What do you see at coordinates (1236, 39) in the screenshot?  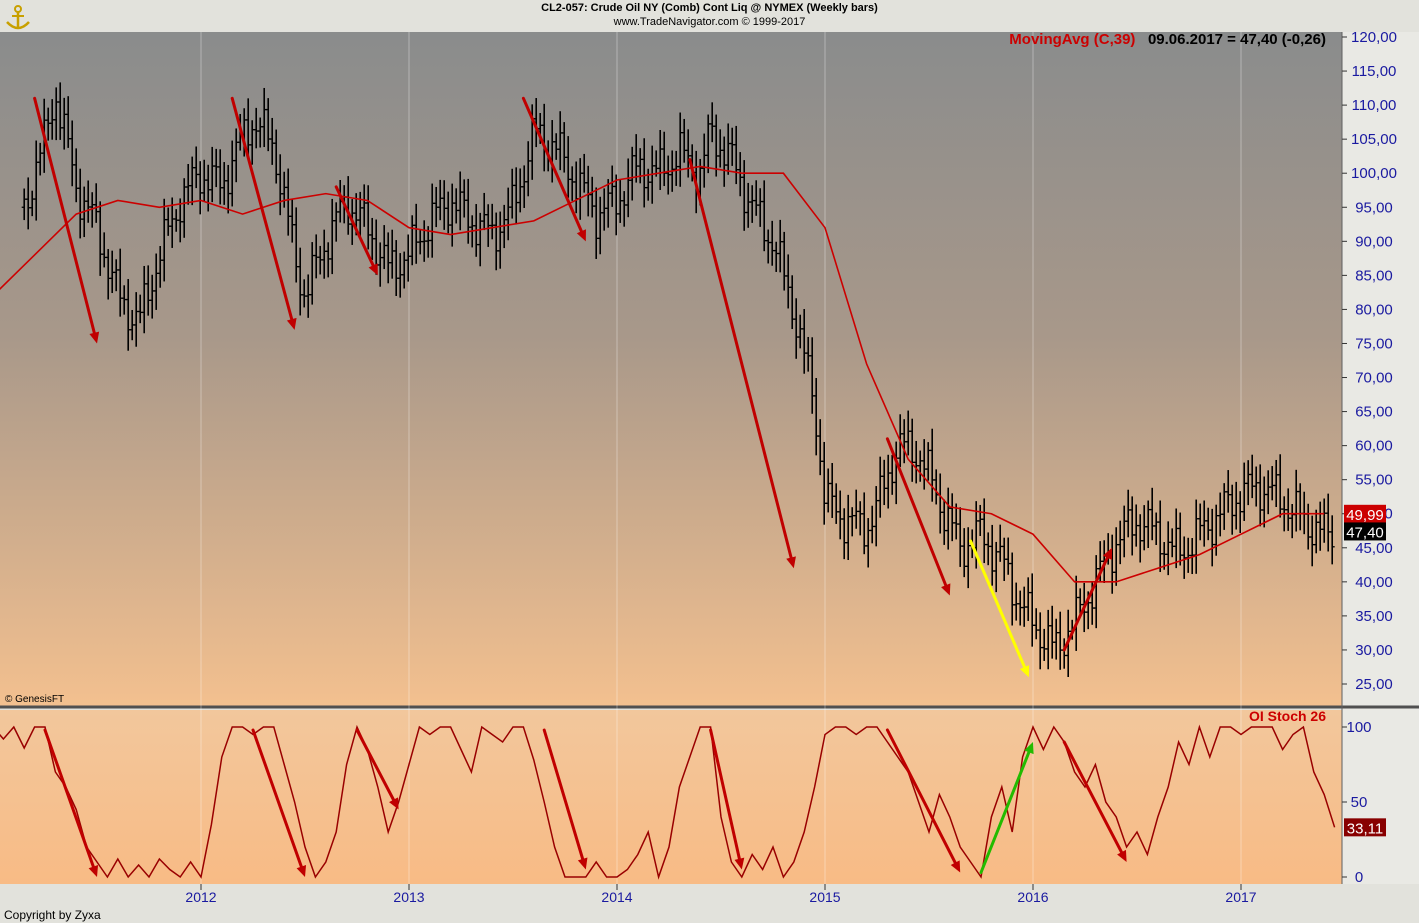 I see `moving-average-reading: 09.06.2017 = 47,40 (-0,26)` at bounding box center [1236, 39].